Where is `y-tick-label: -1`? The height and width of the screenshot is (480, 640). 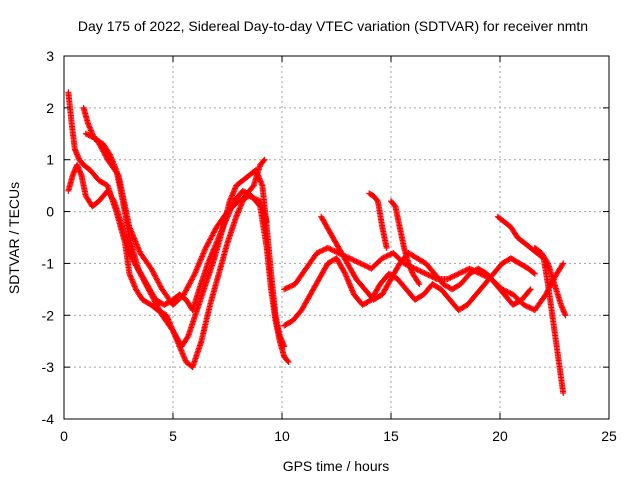 y-tick-label: -1 is located at coordinates (48, 263).